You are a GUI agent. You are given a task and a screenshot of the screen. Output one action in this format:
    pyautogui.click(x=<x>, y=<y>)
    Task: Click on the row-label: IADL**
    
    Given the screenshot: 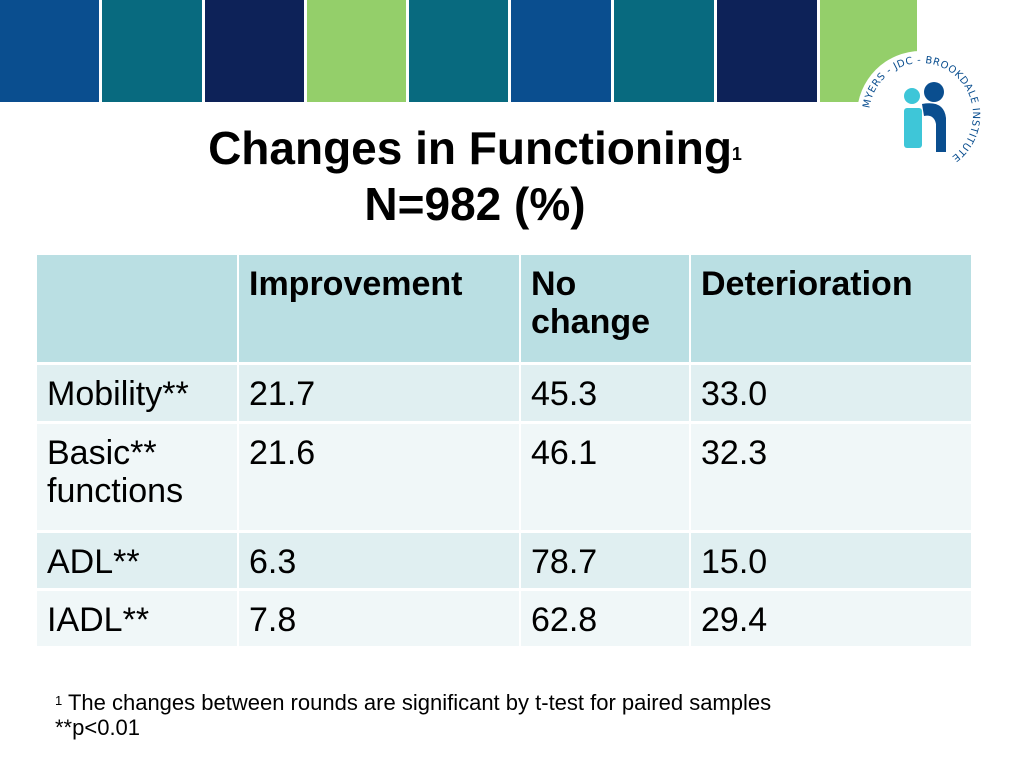 What is the action you would take?
    pyautogui.click(x=138, y=620)
    